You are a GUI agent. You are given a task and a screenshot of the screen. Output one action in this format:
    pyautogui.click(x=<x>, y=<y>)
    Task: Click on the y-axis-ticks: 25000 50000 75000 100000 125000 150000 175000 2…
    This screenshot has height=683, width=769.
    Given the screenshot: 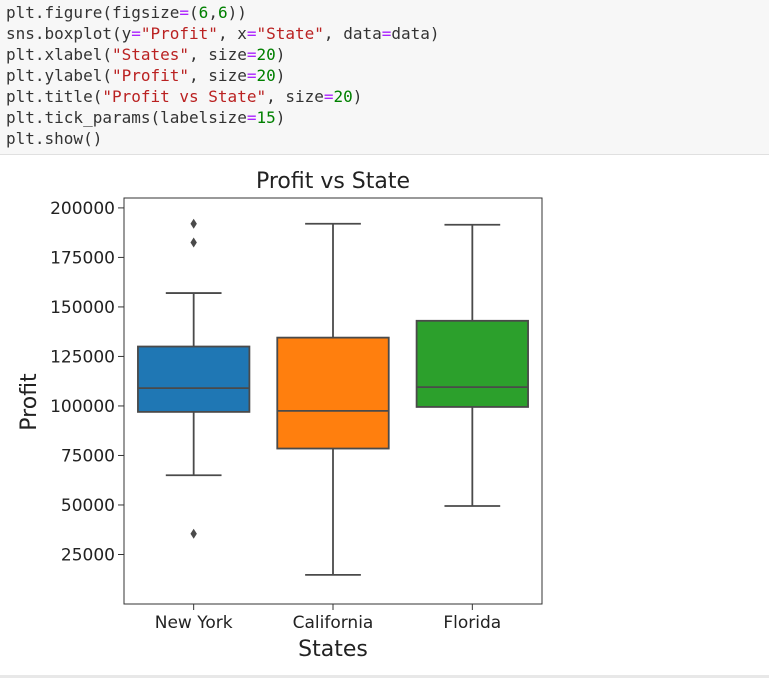 What is the action you would take?
    pyautogui.click(x=87, y=382)
    